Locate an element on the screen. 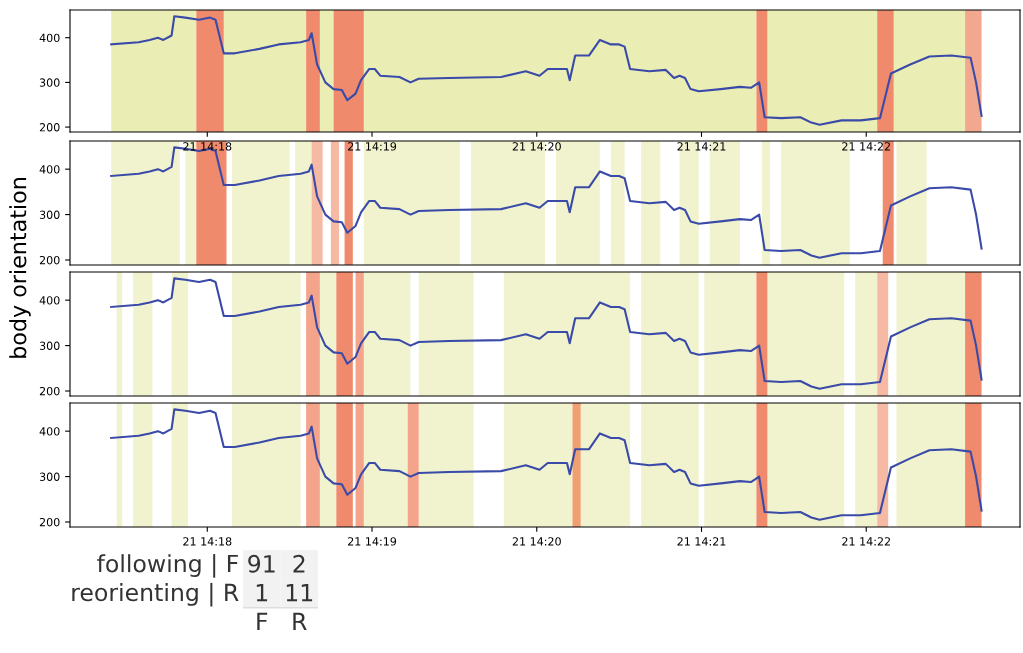 This screenshot has height=653, width=1023. x-tick-label: 21 14:19 is located at coordinates (372, 541).